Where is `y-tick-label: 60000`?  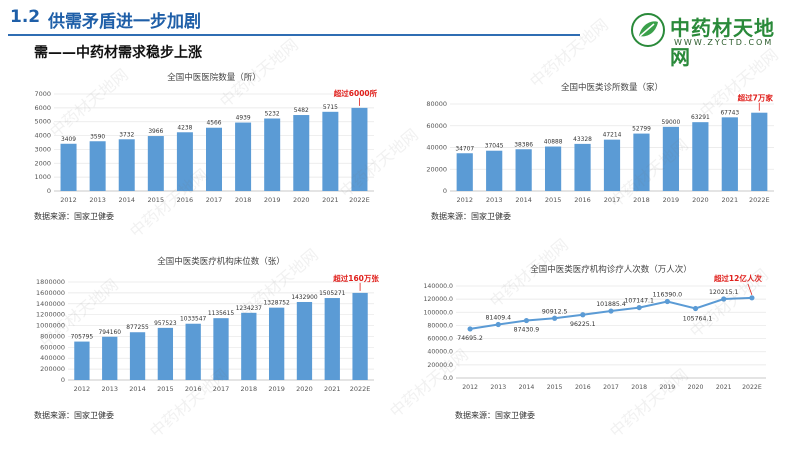 y-tick-label: 60000 is located at coordinates (436, 126).